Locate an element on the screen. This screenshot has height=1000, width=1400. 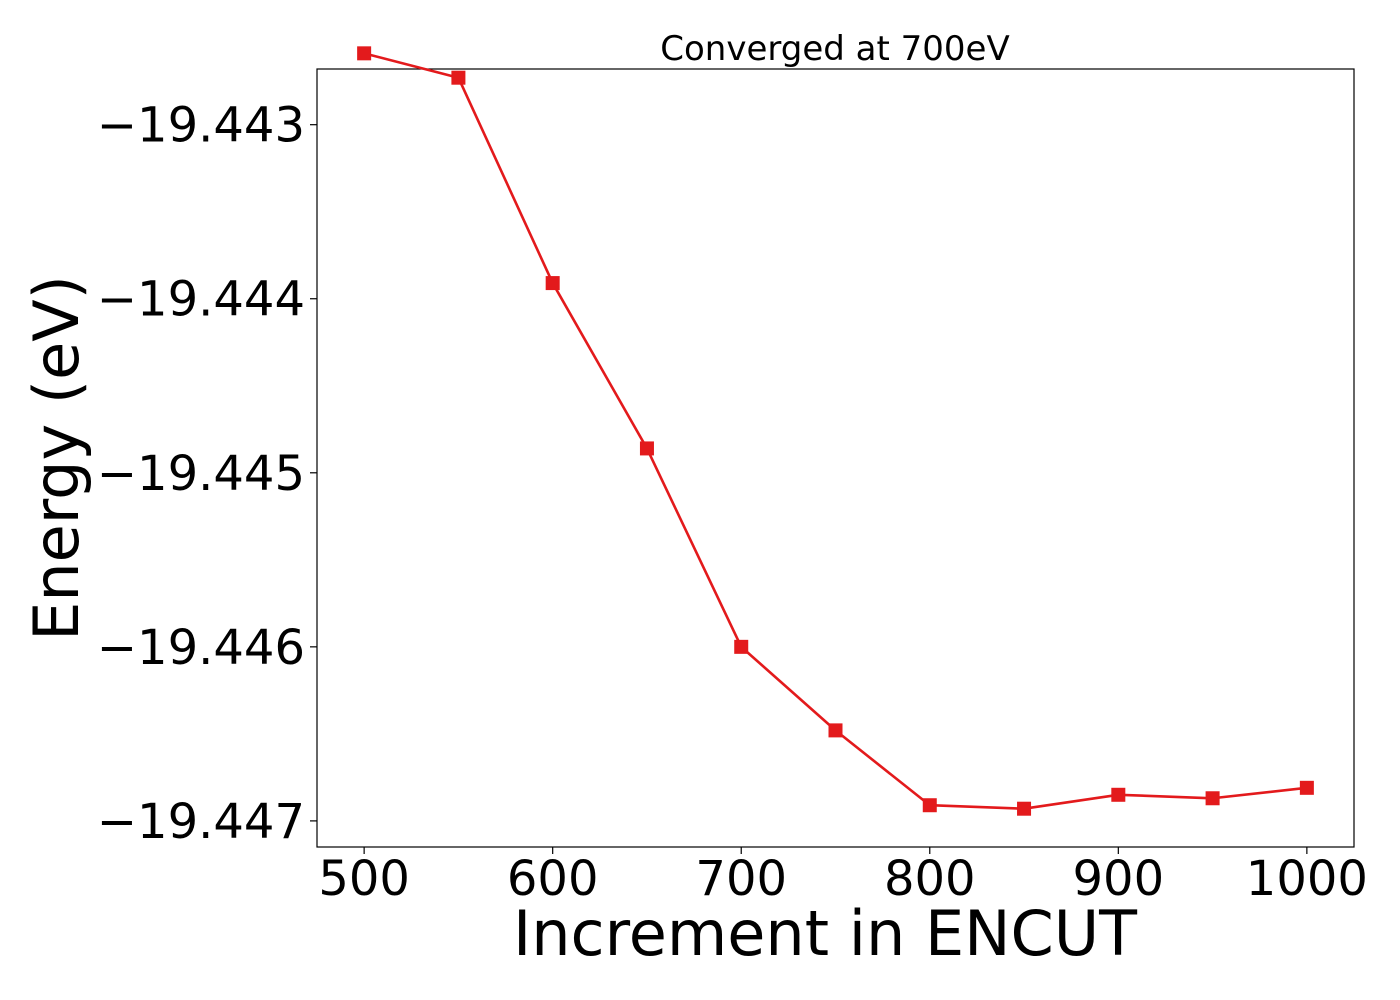
y-tick-label: −19.444 is located at coordinates (201, 300).